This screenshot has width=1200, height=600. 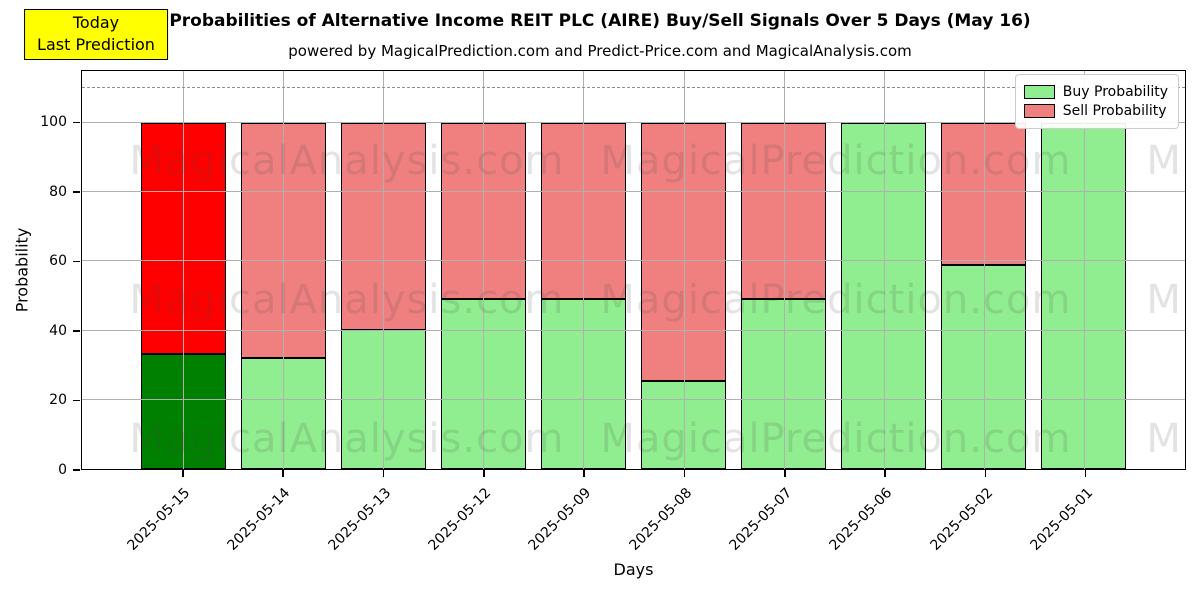 I want to click on x-label-slot: 2025-05-15, so click(x=178, y=522).